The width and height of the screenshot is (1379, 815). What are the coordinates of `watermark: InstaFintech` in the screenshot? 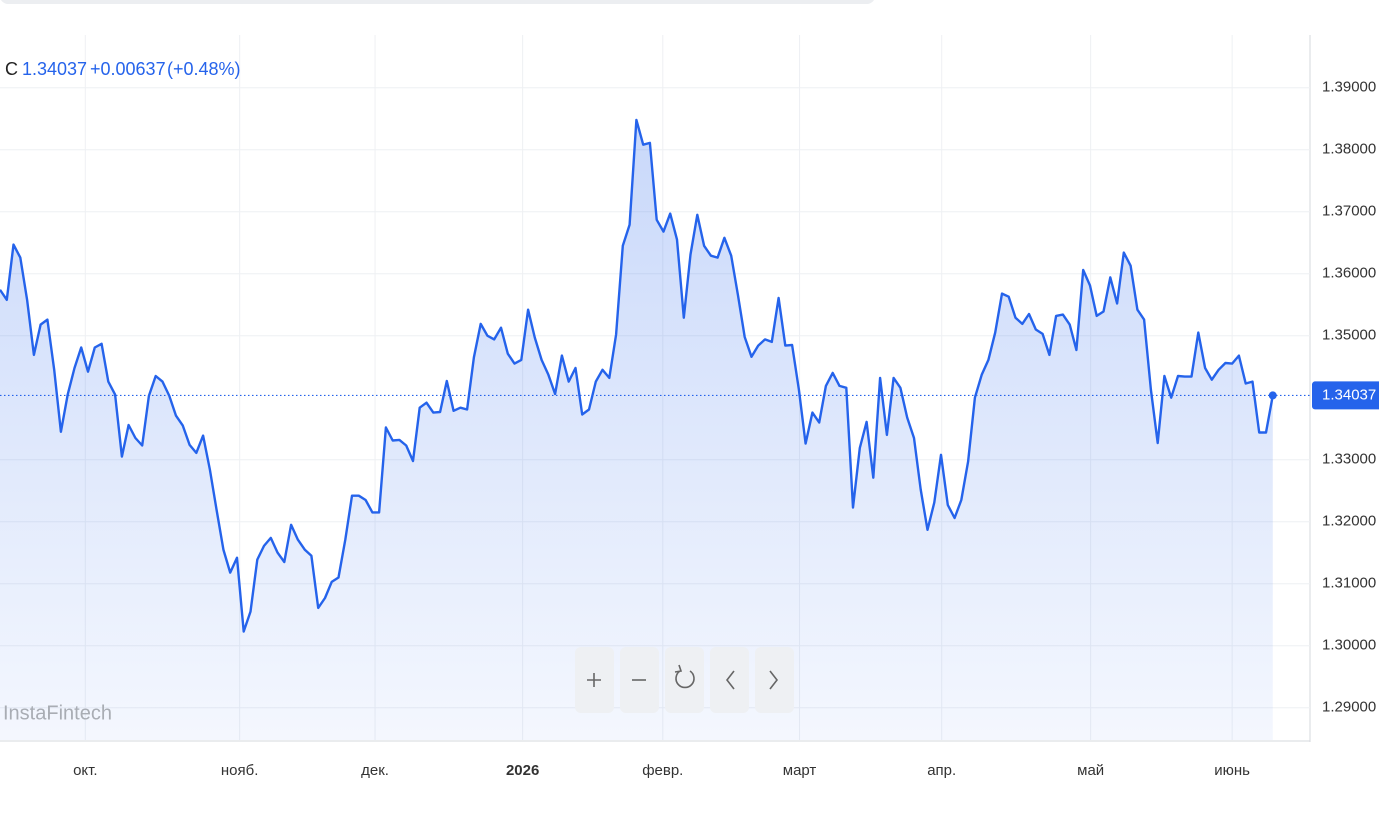 It's located at (57, 713).